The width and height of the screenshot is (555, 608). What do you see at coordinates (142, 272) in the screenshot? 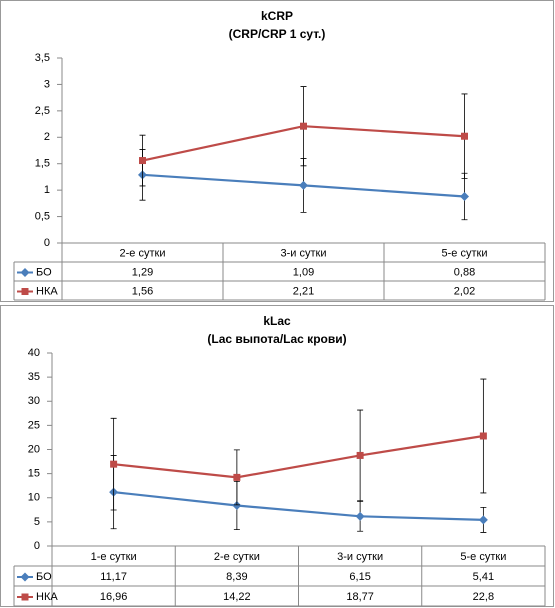
I see `table-value: 1,29` at bounding box center [142, 272].